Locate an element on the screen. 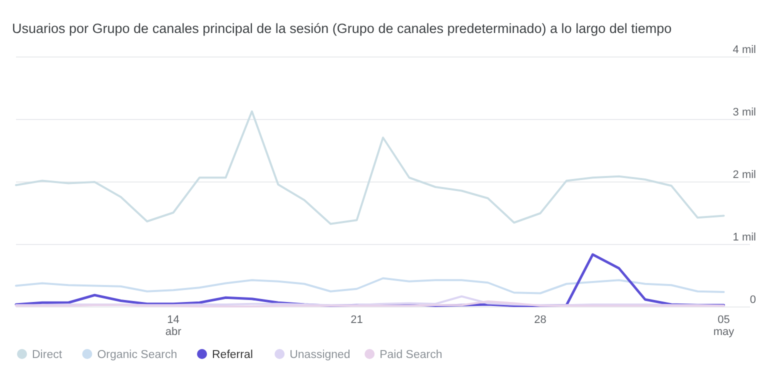 The width and height of the screenshot is (768, 375). chart-title: Usuarios por Grupo de canales principal de la sesión (Grupo de canales predeterminado) a lo largo del tiempo is located at coordinates (342, 28).